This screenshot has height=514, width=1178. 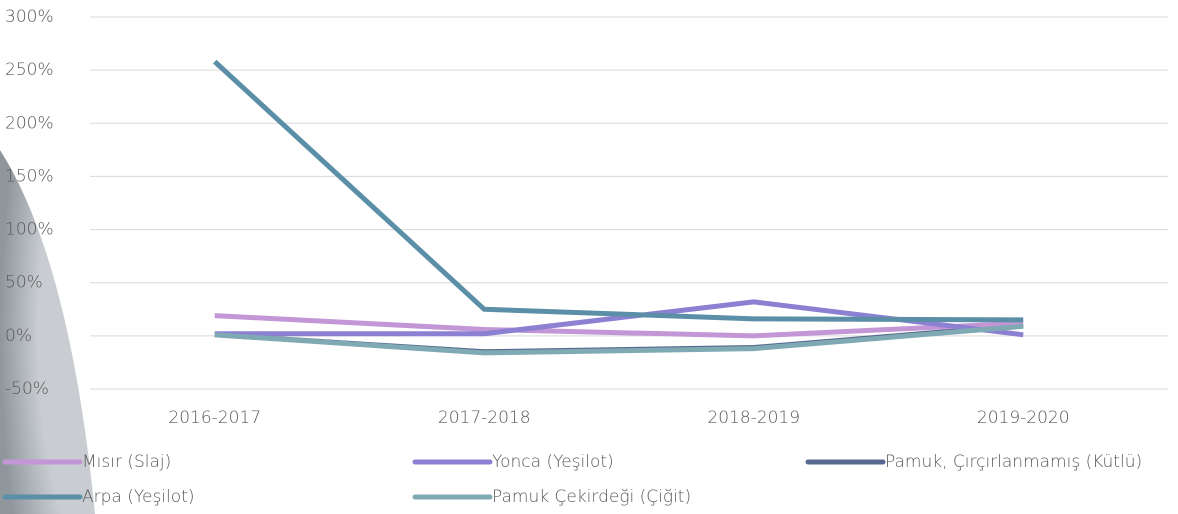 What do you see at coordinates (47, 332) in the screenshot?
I see `decoration` at bounding box center [47, 332].